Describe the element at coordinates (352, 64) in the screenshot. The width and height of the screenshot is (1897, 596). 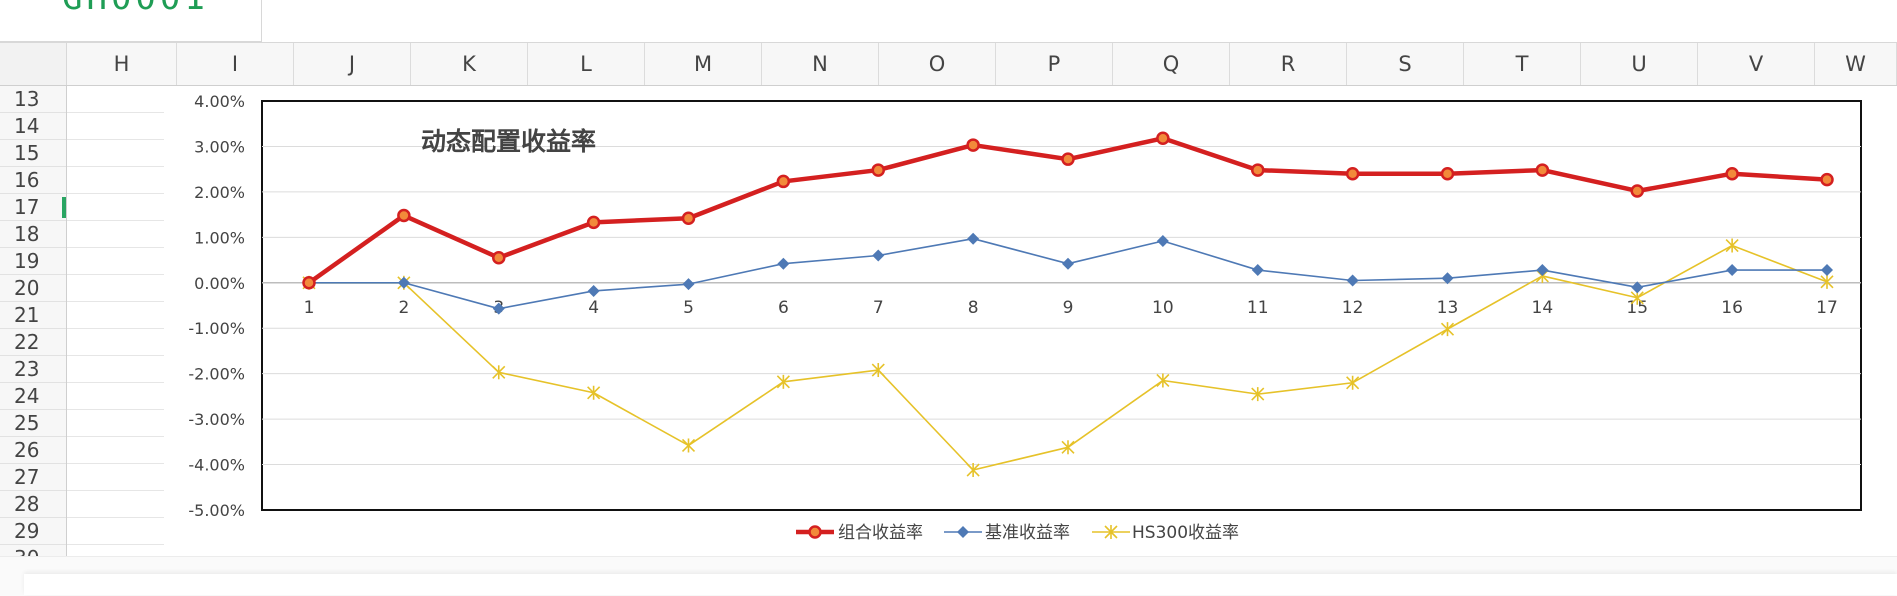
I see `column-header-j: J` at that location.